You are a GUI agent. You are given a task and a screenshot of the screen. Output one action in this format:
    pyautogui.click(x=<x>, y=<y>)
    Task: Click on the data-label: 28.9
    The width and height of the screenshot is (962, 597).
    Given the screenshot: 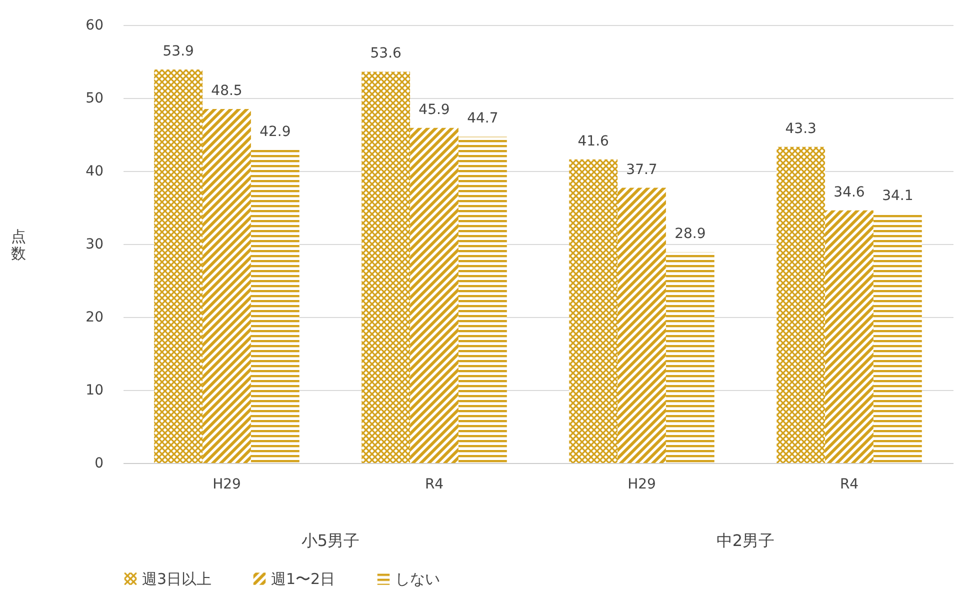 What is the action you would take?
    pyautogui.click(x=690, y=234)
    